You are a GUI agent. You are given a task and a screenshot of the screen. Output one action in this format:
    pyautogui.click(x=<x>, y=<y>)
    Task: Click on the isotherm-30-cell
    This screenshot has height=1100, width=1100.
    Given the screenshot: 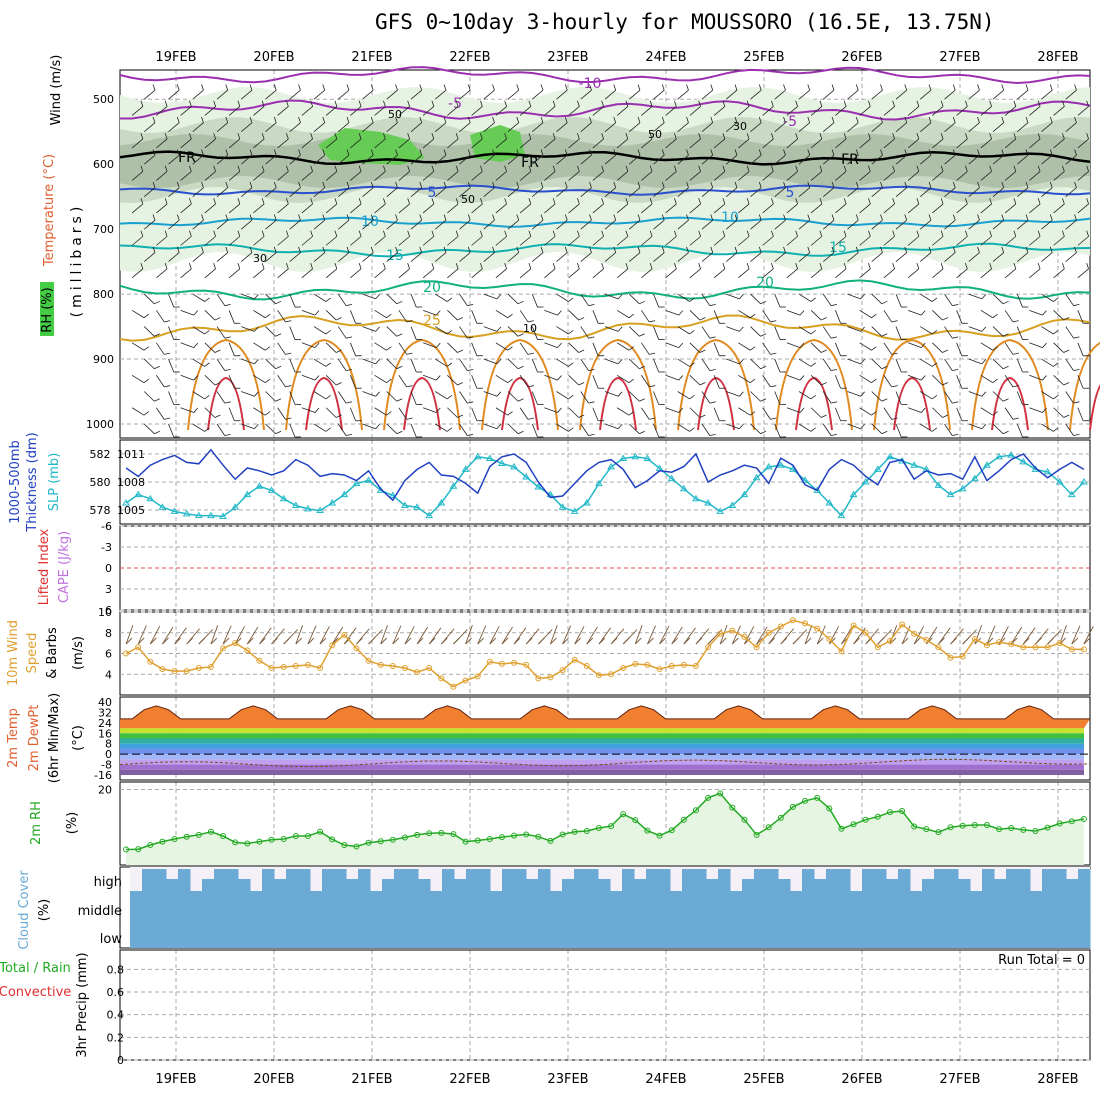 What is the action you would take?
    pyautogui.click(x=422, y=384)
    